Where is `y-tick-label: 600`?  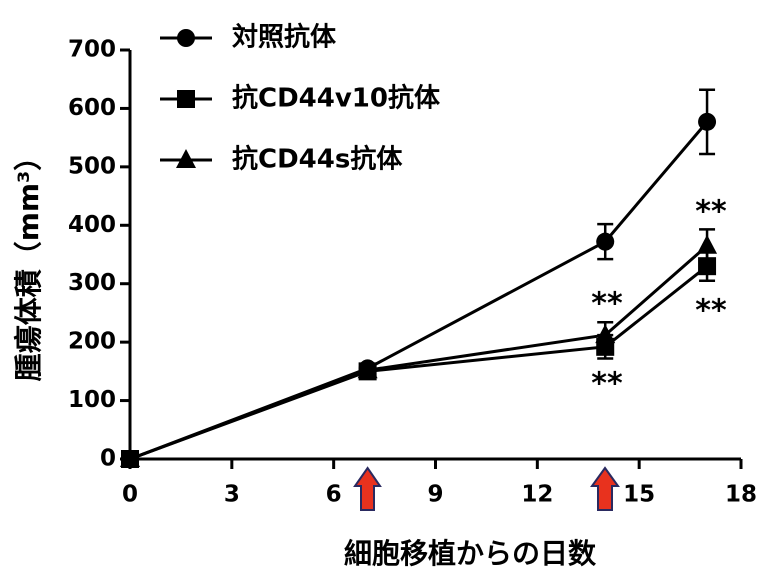 y-tick-label: 600 is located at coordinates (92, 108).